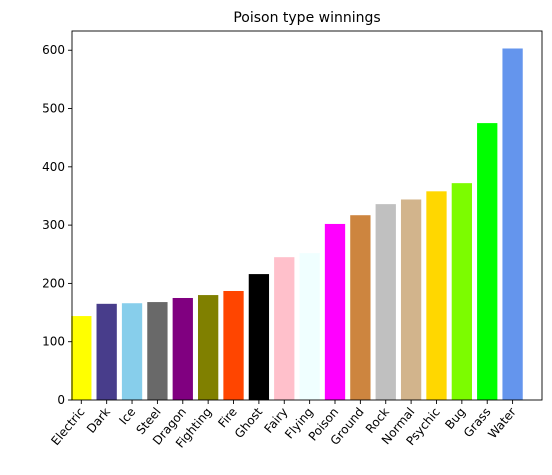  Describe the element at coordinates (53, 342) in the screenshot. I see `y-tick-label: 100` at that location.